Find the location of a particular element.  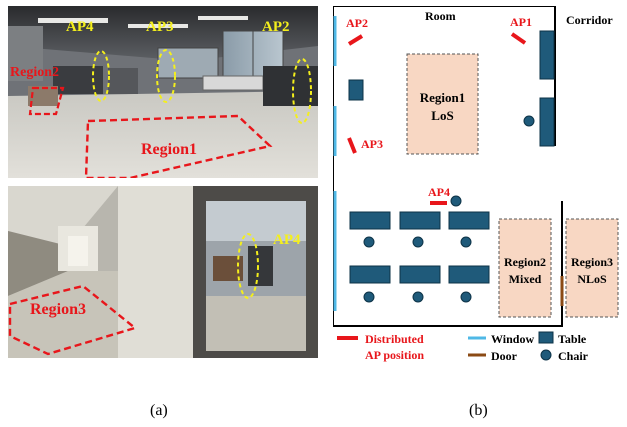

ap3-marker is located at coordinates (352, 145).